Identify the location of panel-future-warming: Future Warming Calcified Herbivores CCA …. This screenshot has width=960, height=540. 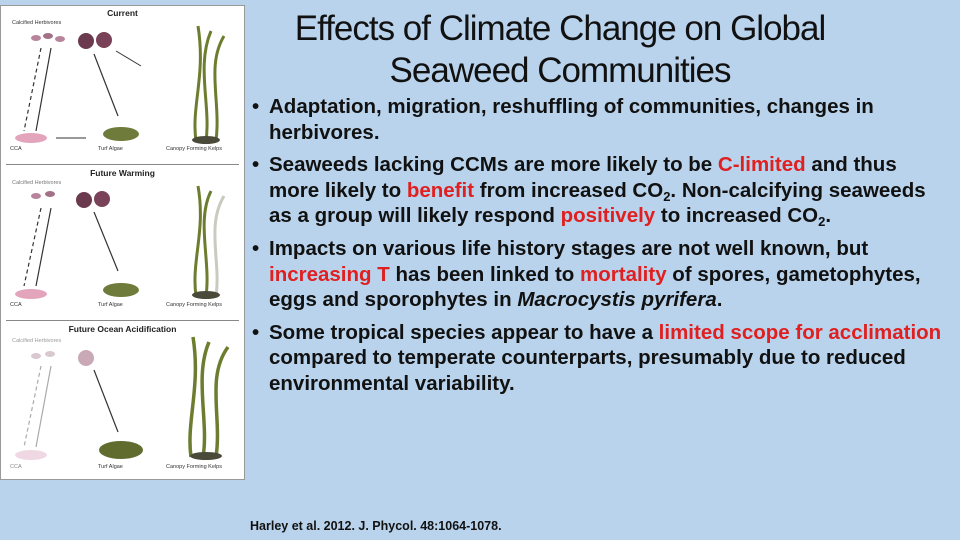
(122, 242).